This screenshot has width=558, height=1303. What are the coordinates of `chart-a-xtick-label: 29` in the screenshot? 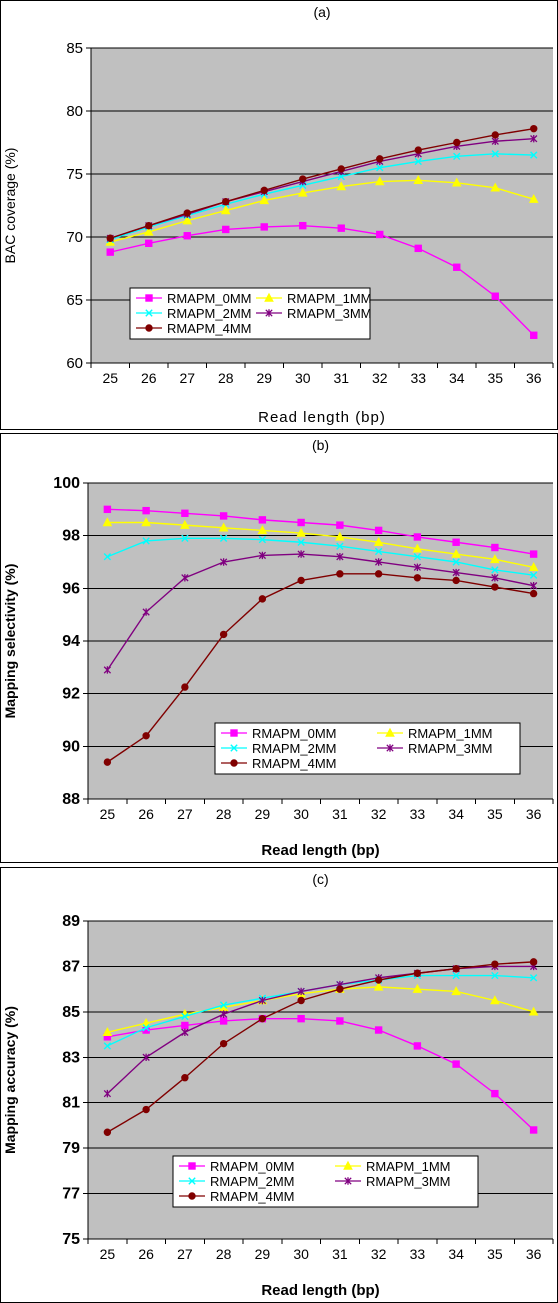 It's located at (264, 378).